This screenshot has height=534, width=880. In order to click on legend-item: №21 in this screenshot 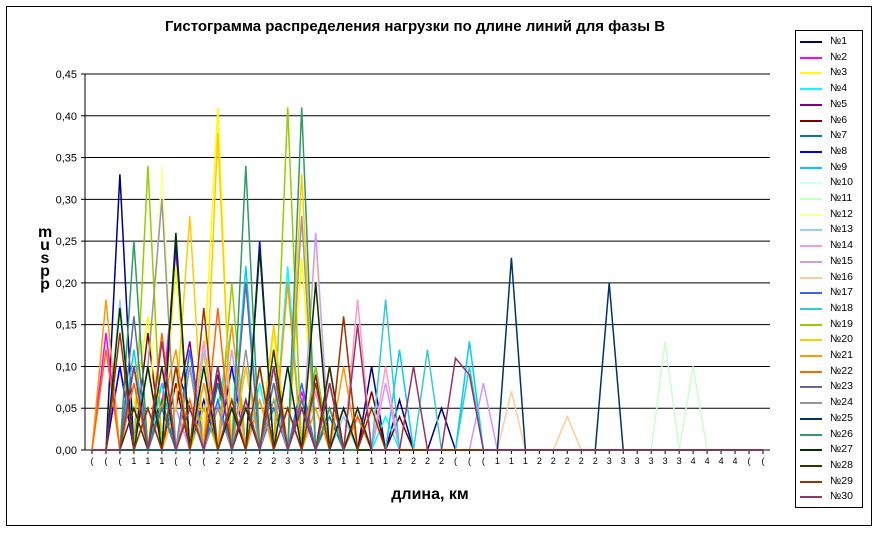, I will do `click(831, 355)`.